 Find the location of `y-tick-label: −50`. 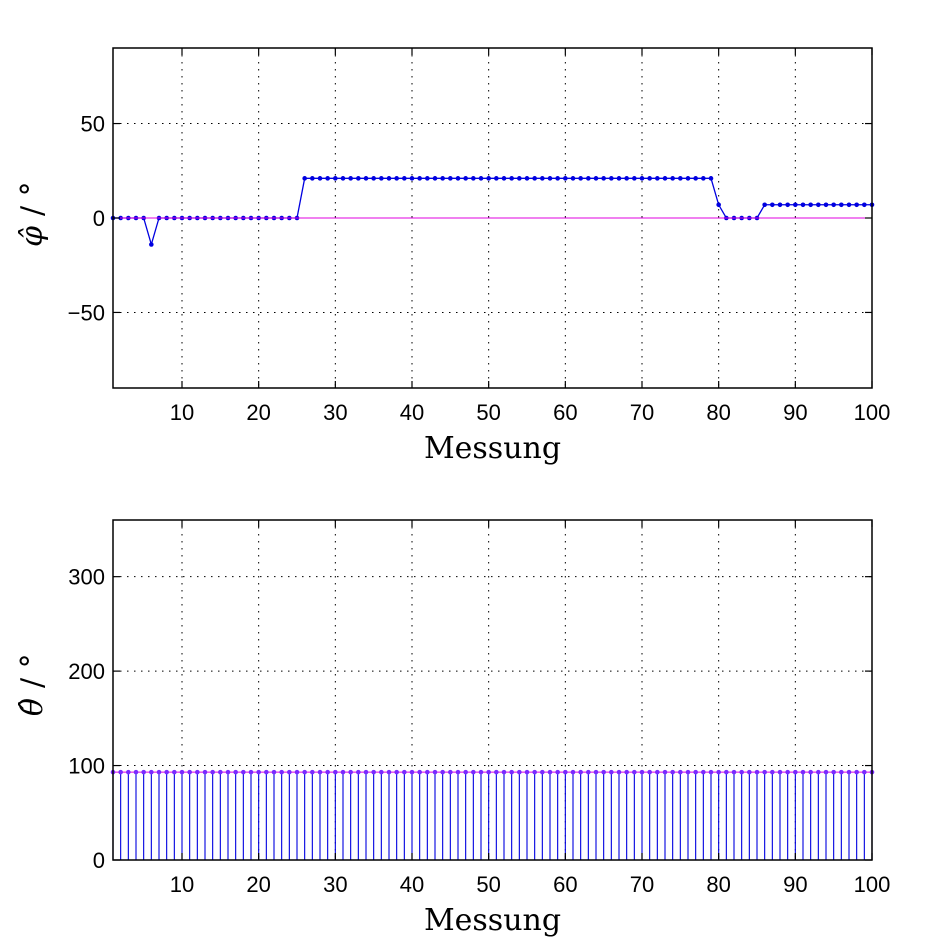

y-tick-label: −50 is located at coordinates (86, 312).